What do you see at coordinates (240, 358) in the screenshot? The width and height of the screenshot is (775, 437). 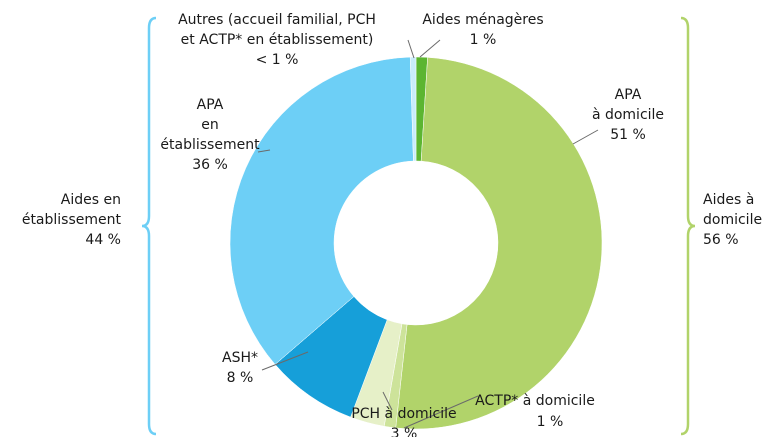 I see `slice-label: ASH*` at bounding box center [240, 358].